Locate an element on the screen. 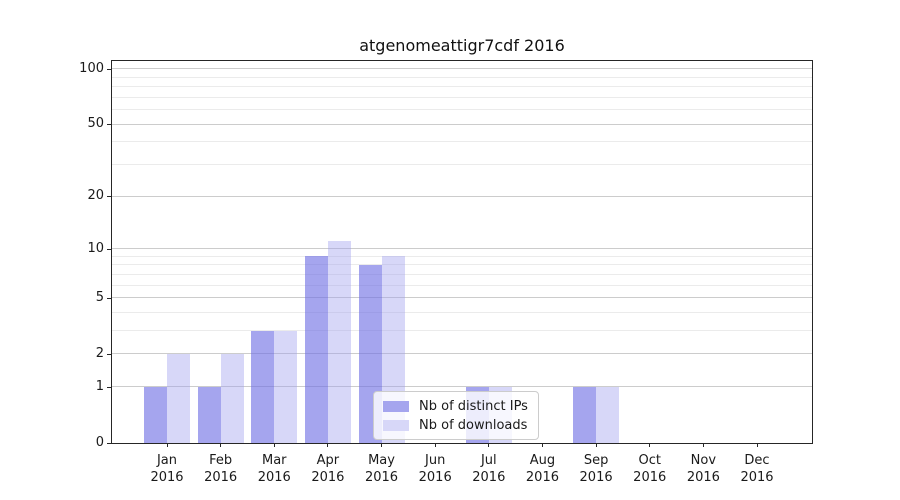 The width and height of the screenshot is (900, 500). x-tick-label-jun: Jun 2016 is located at coordinates (435, 469).